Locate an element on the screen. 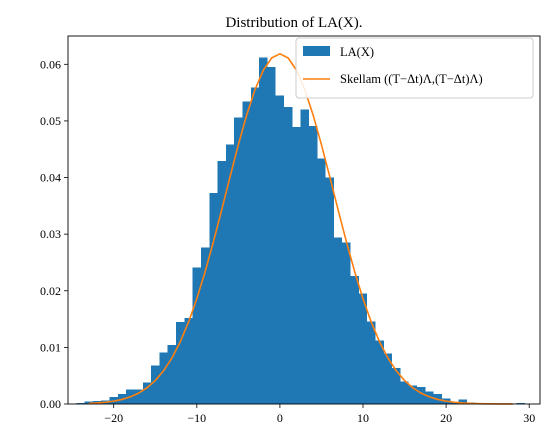 This screenshot has width=550, height=436. x-tick-label: 0 is located at coordinates (280, 418).